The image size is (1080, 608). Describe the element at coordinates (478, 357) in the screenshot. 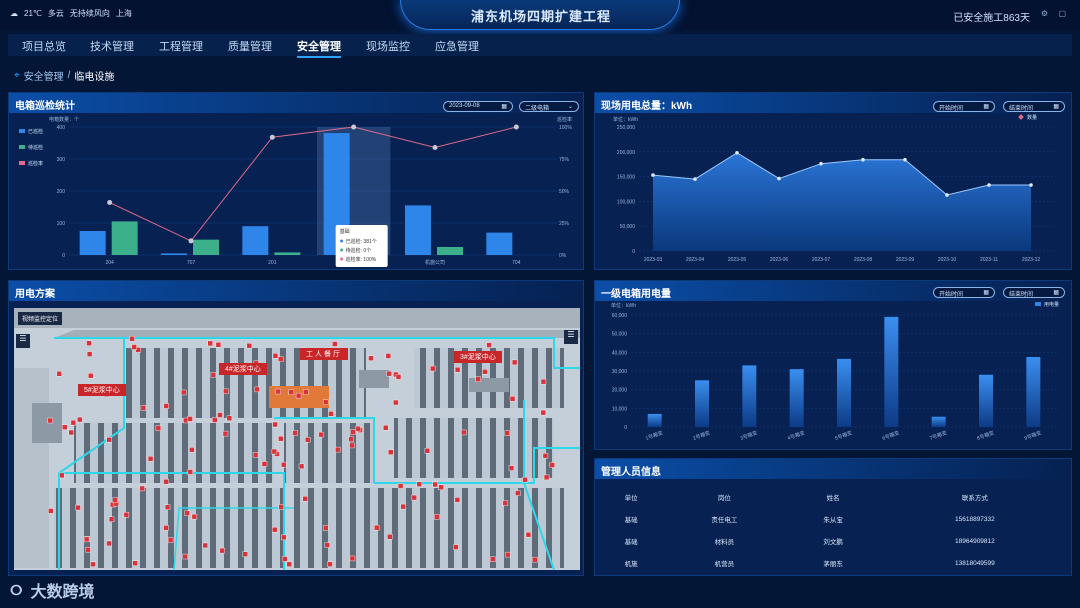

I see `zone-label-mud-3: 3#泥浆中心` at that location.